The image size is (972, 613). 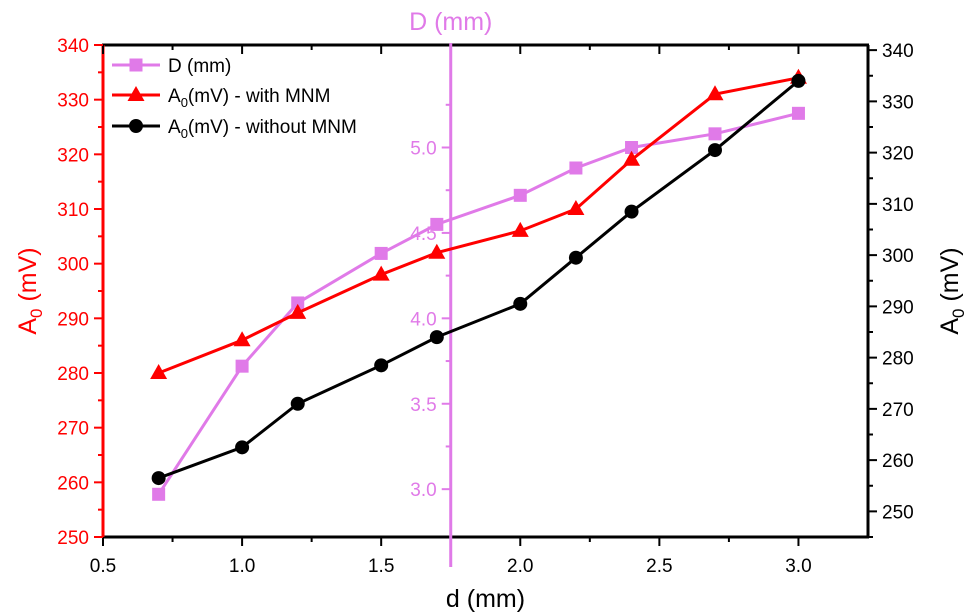 I want to click on x-tick-label: 3.0, so click(x=798, y=566).